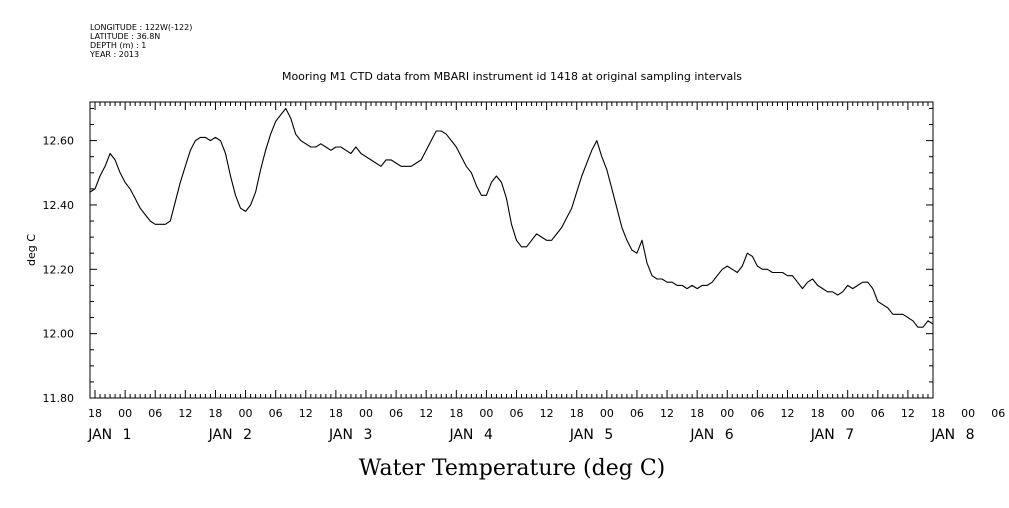  Describe the element at coordinates (59, 141) in the screenshot. I see `y-tick-label: 12.60` at that location.